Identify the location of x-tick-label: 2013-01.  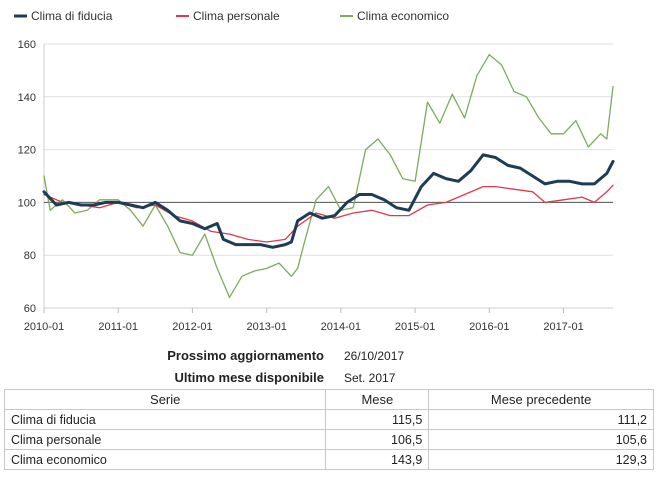
(266, 327).